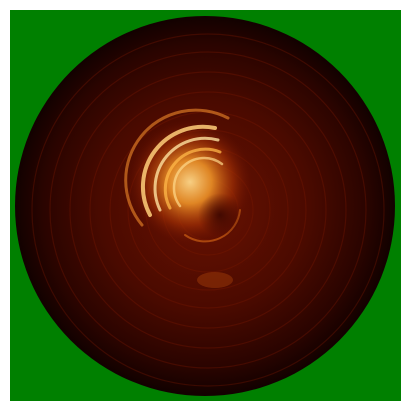 This screenshot has height=404, width=401. Describe the element at coordinates (220, 215) in the screenshot. I see `dark-core` at that location.